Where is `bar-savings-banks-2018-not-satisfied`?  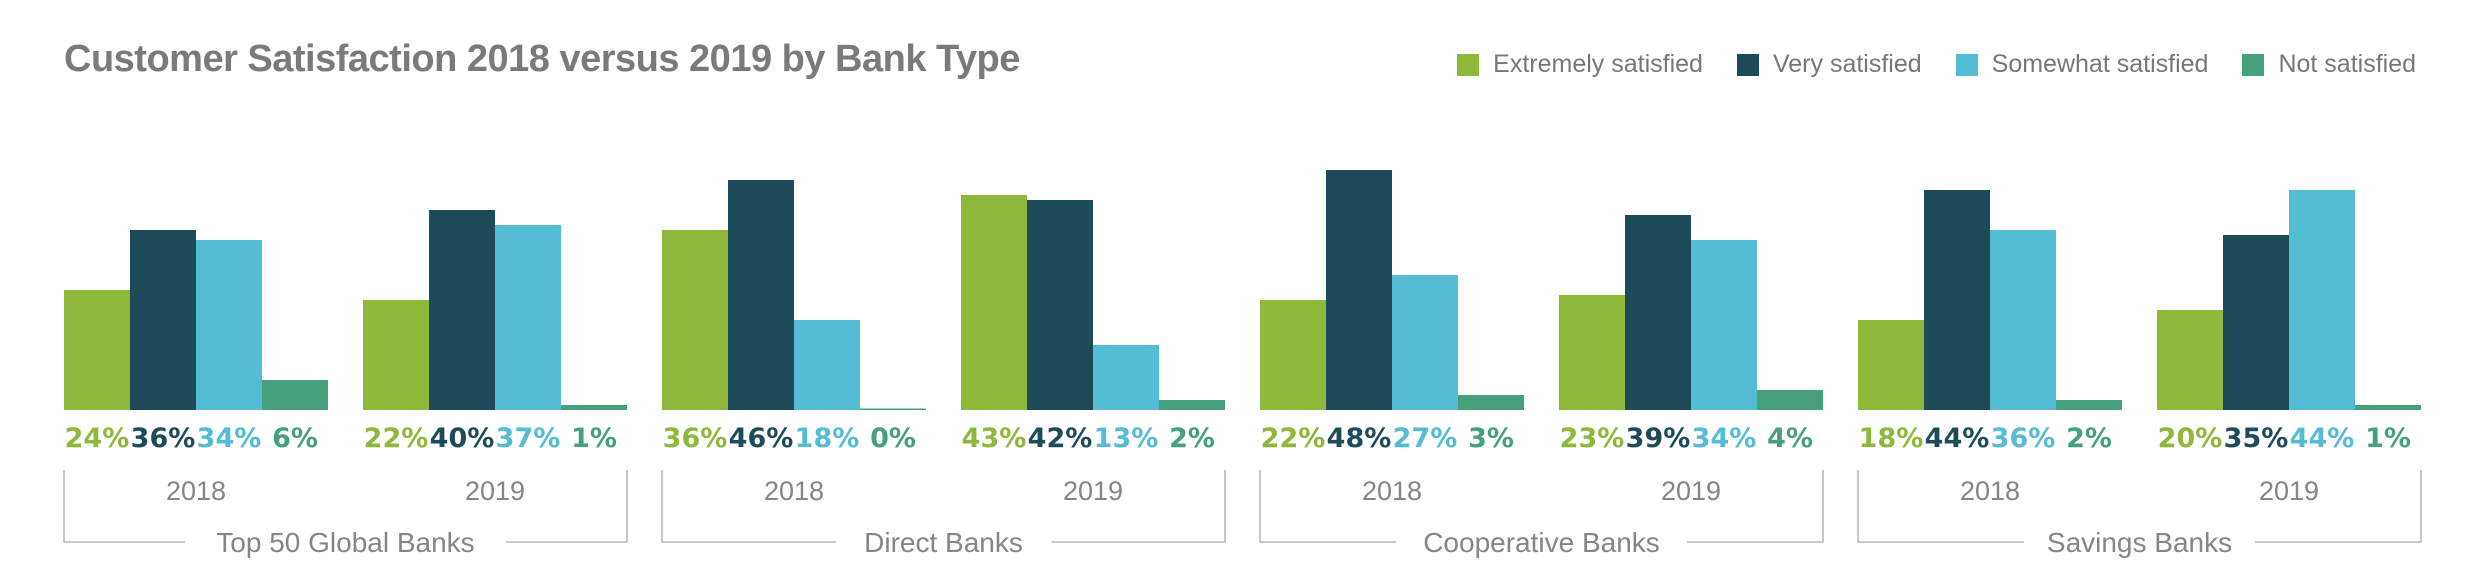 bar-savings-banks-2018-not-satisfied is located at coordinates (2089, 405).